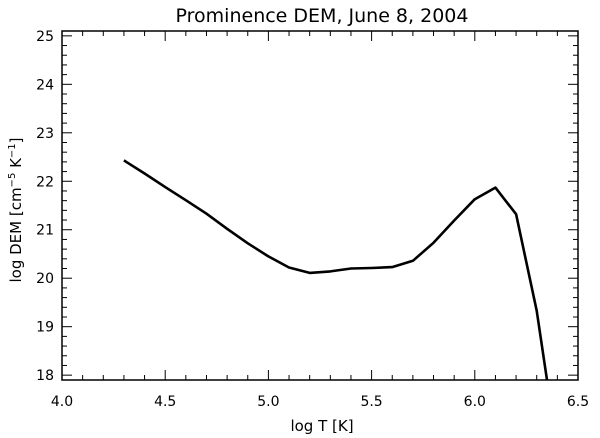 The width and height of the screenshot is (600, 438). Describe the element at coordinates (45, 134) in the screenshot. I see `y-tick-label: 23` at that location.